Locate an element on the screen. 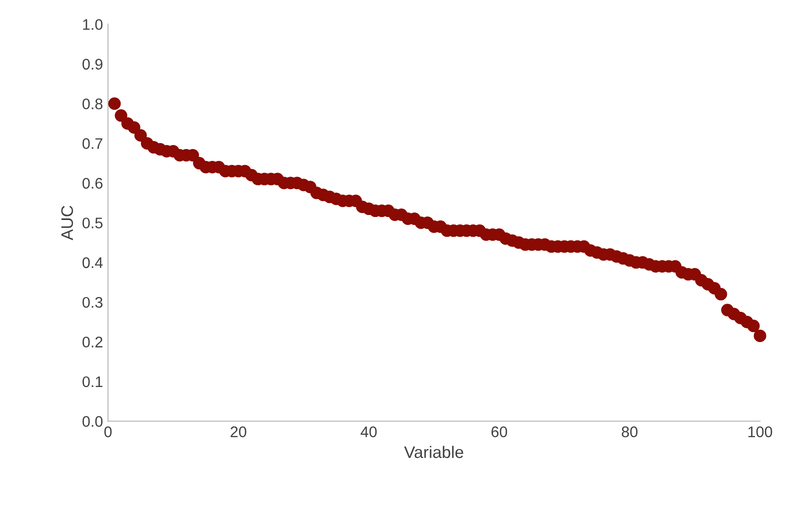 This screenshot has width=800, height=505. y-tick-label: 0.1 is located at coordinates (92, 382).